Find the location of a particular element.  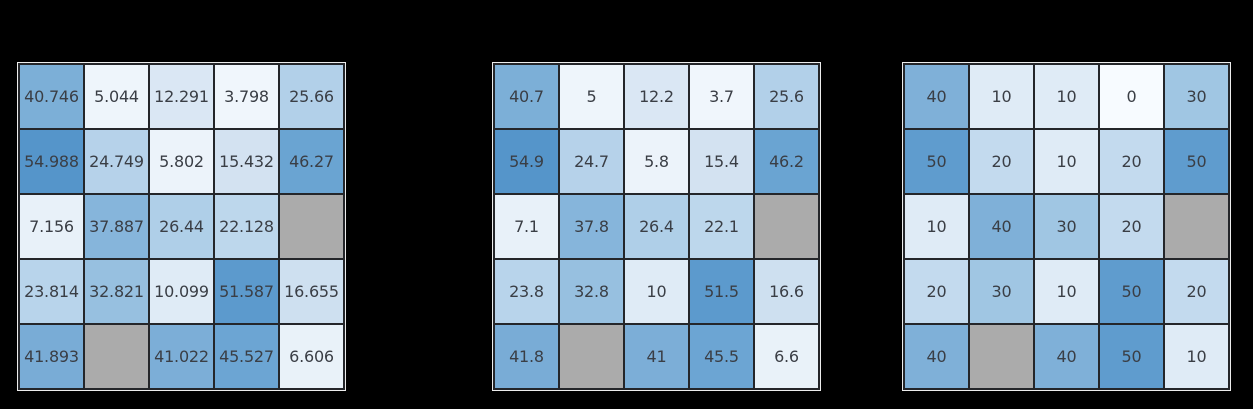

heatmap-cell: 37.887 is located at coordinates (116, 226).